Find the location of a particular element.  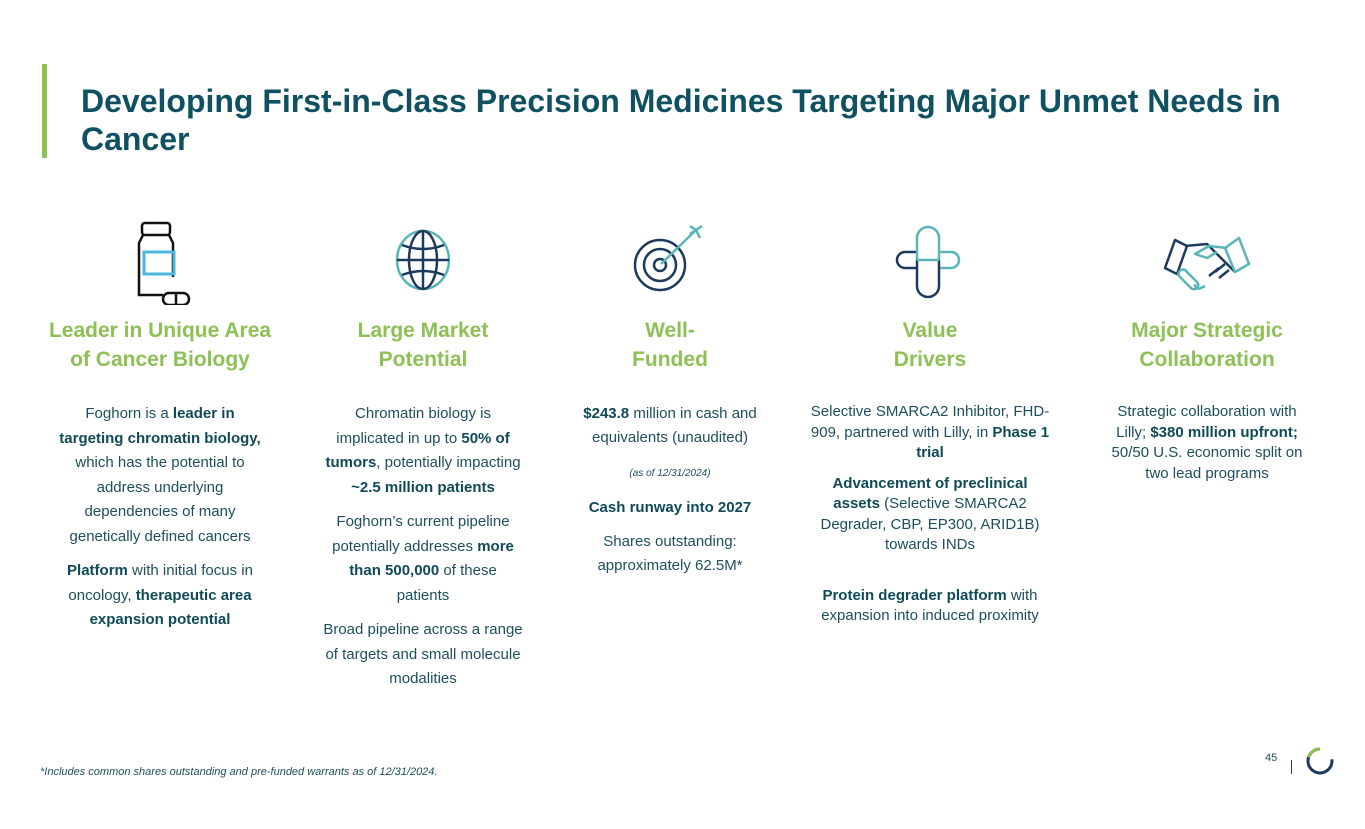

emphasis-text: Protein degrader platform is located at coordinates (914, 595).